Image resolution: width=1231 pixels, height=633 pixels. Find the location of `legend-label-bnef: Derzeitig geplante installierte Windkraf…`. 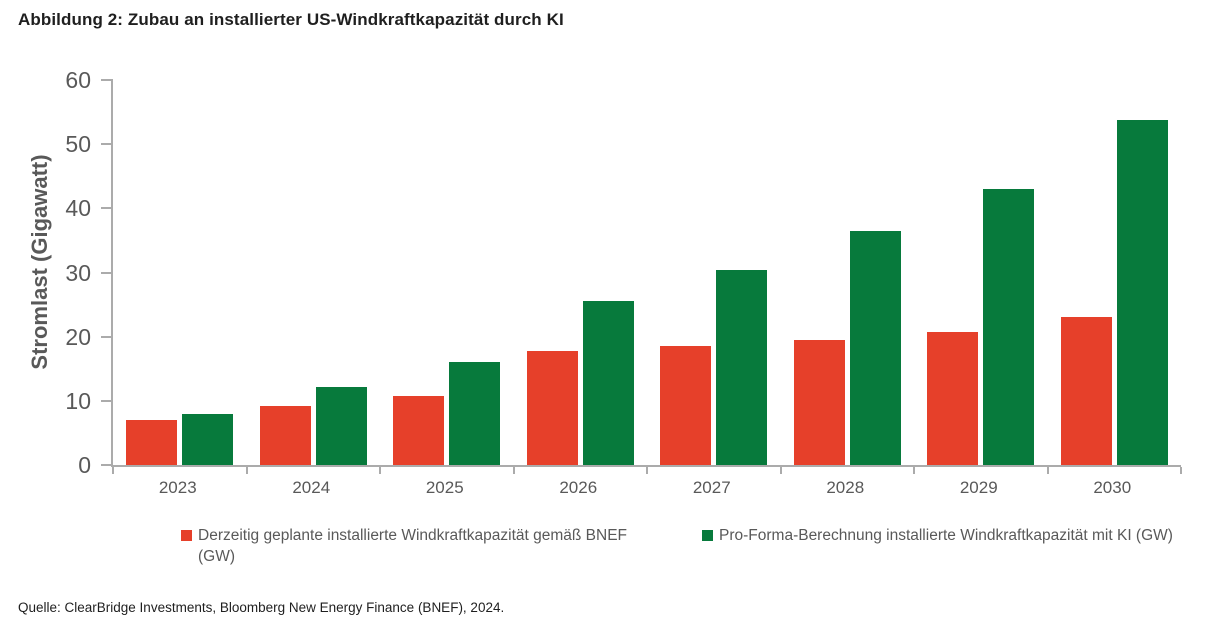

legend-label-bnef: Derzeitig geplante installierte Windkraf… is located at coordinates (413, 546).